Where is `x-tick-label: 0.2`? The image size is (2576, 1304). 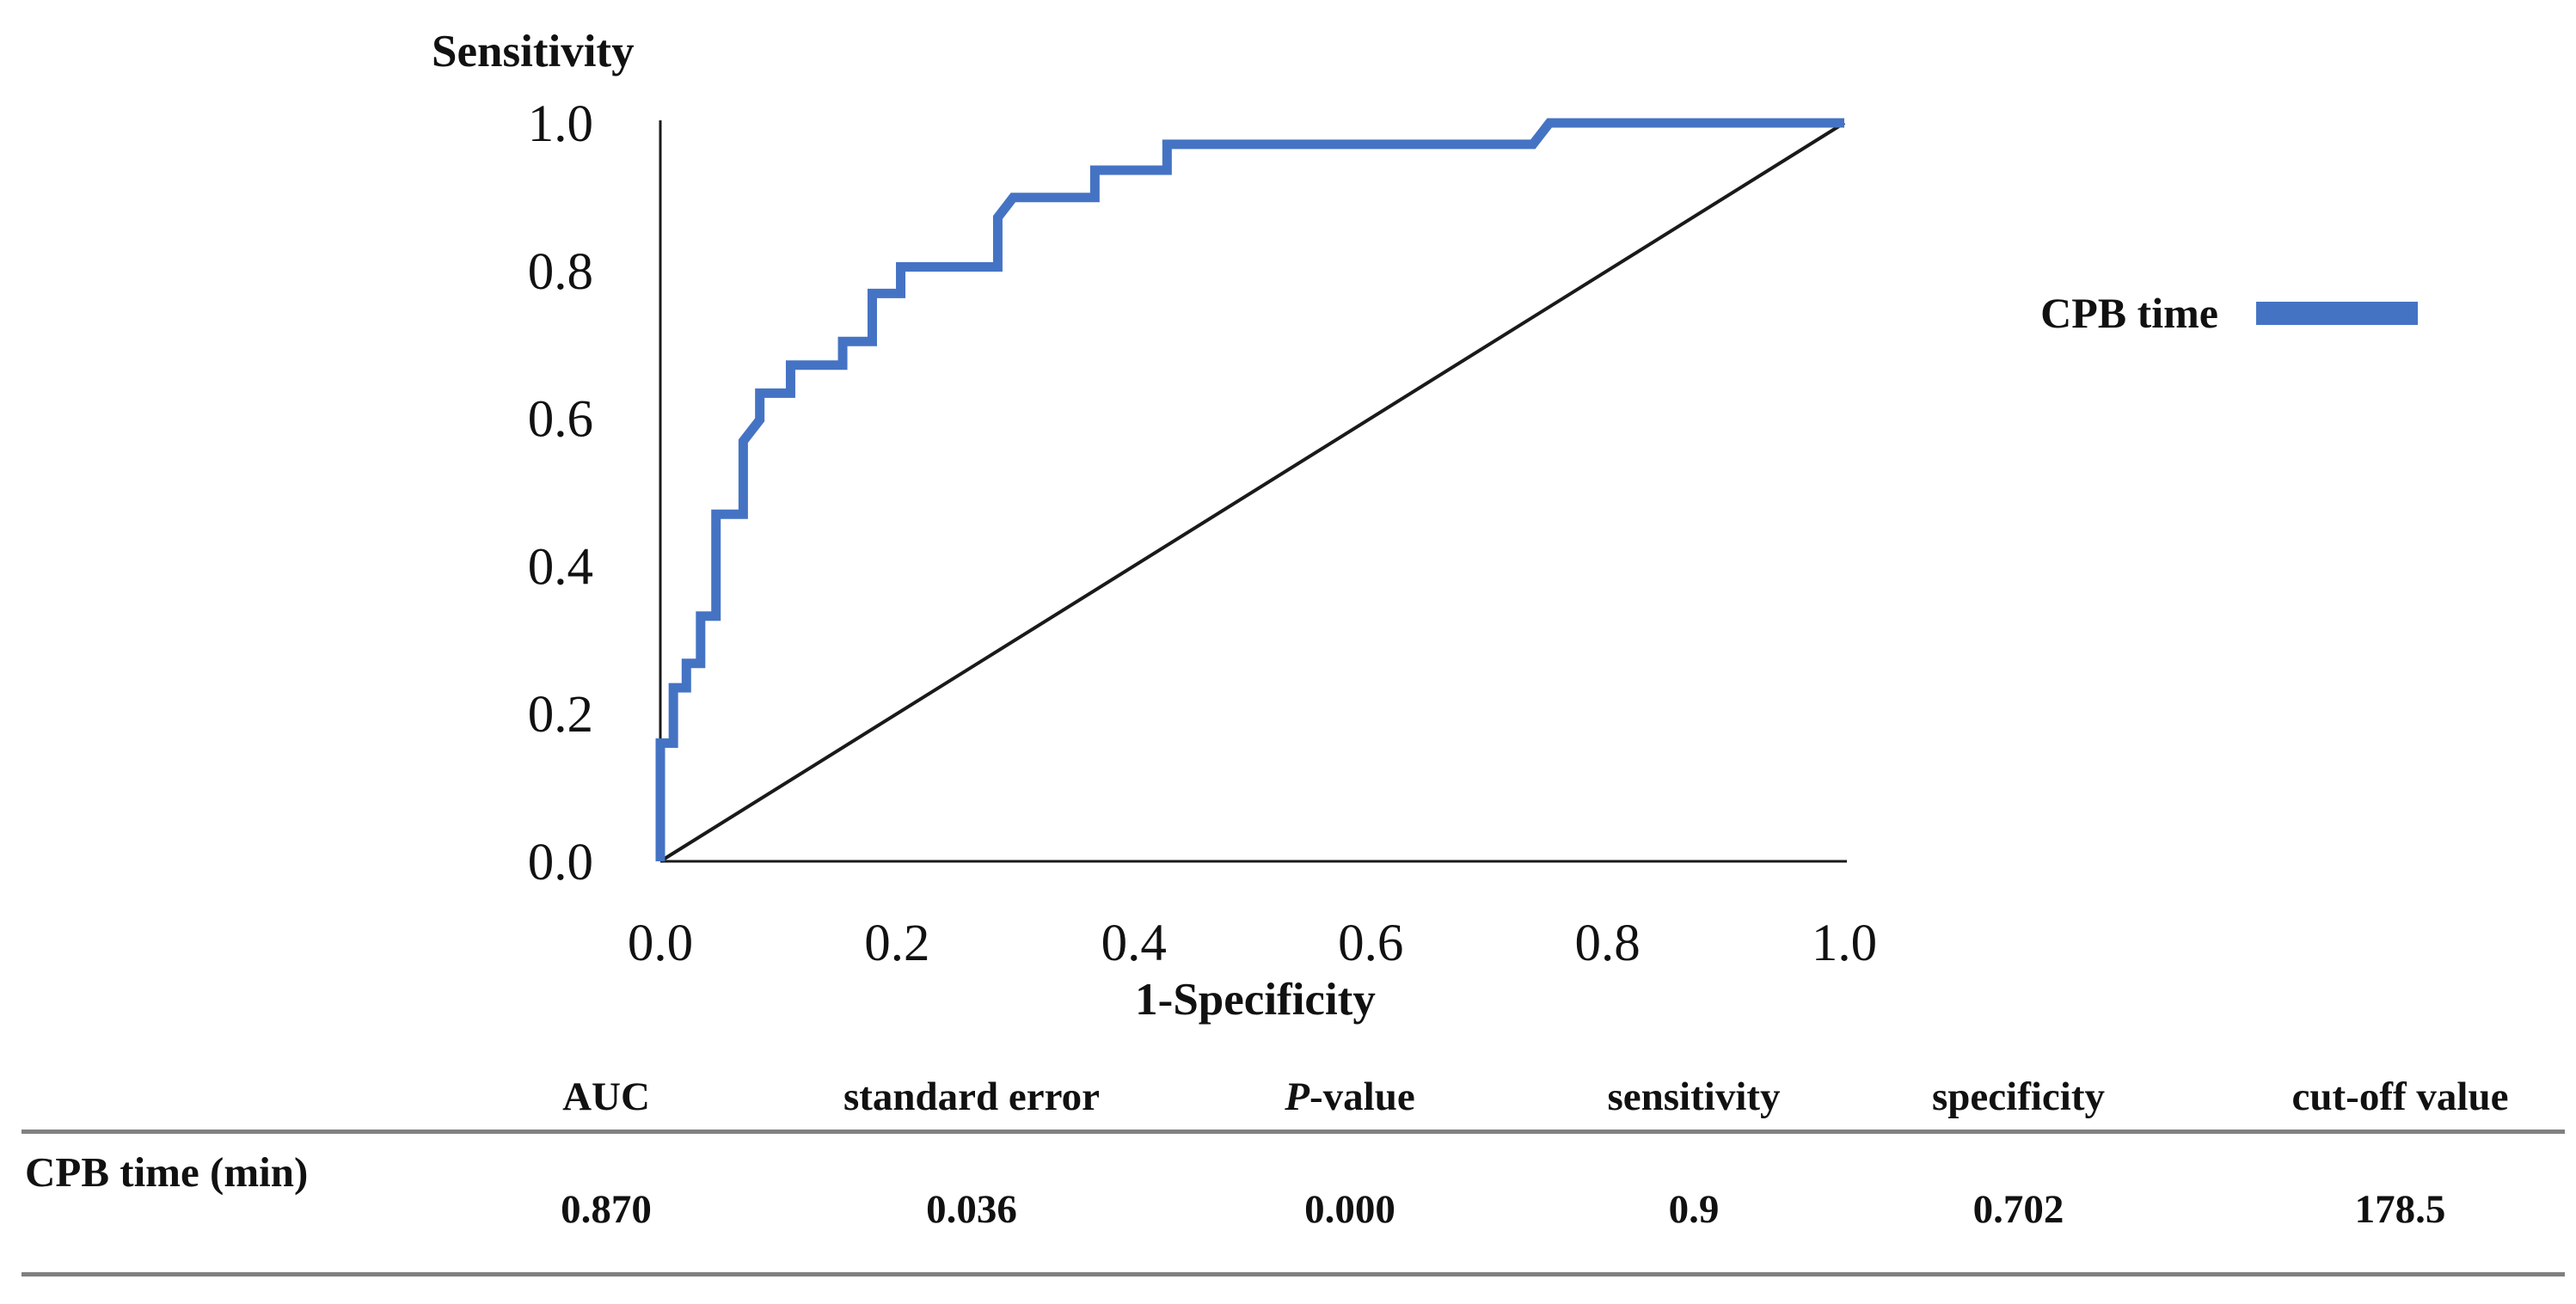
x-tick-label: 0.2 is located at coordinates (896, 943).